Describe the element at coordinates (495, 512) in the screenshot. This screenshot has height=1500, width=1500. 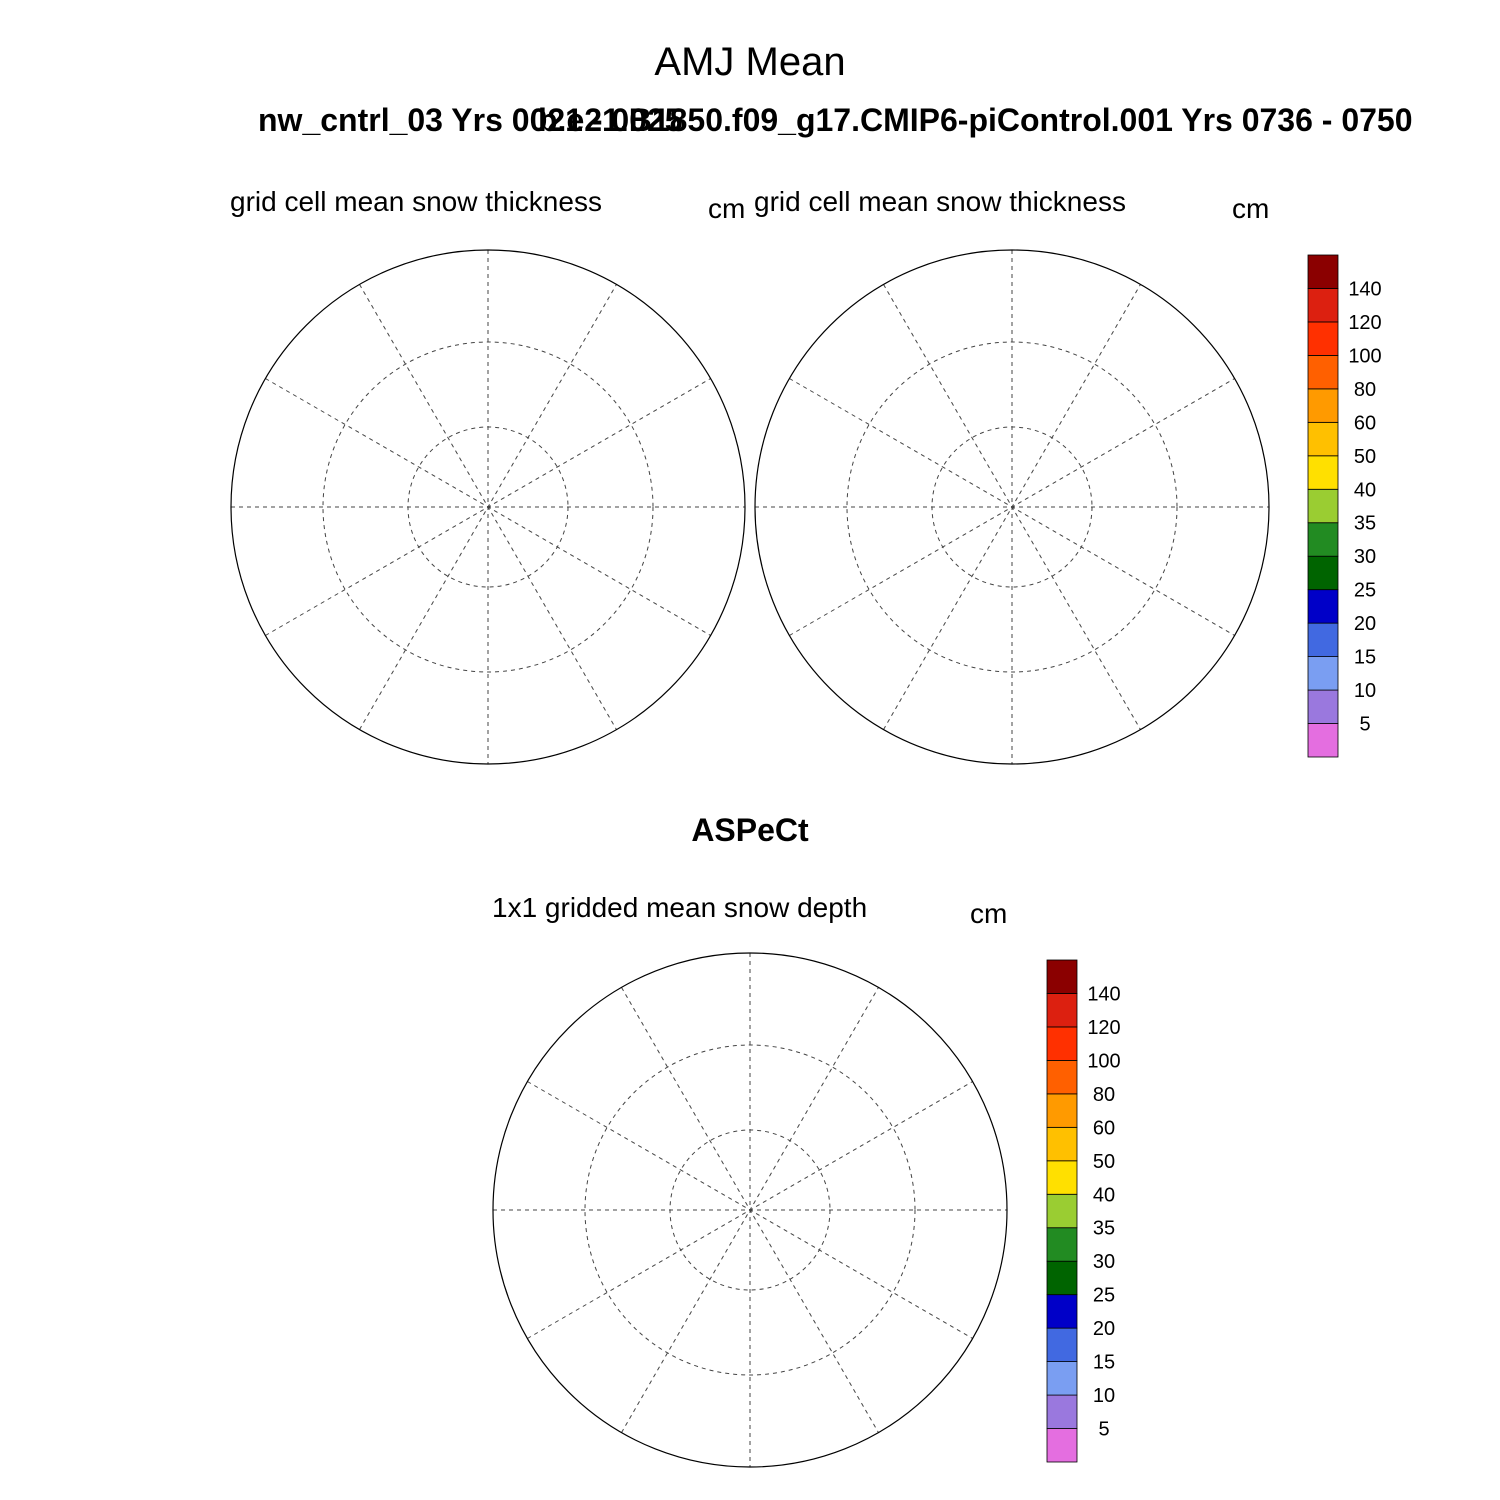
I see `antarctica-land-left` at that location.